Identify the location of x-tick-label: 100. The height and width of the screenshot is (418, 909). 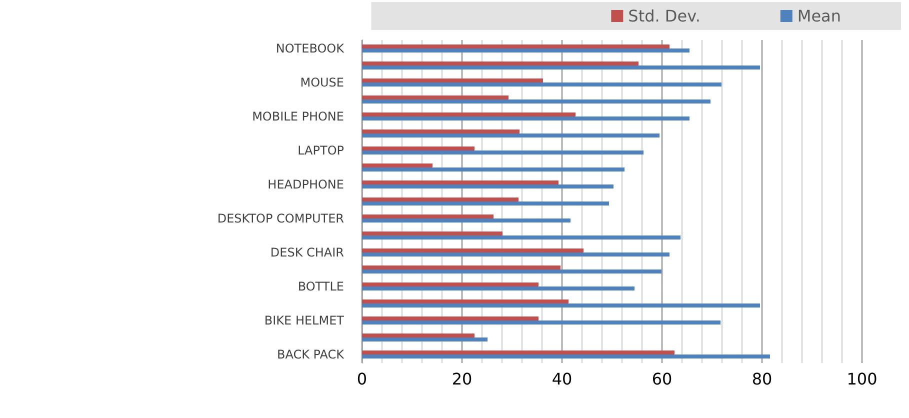
(862, 379).